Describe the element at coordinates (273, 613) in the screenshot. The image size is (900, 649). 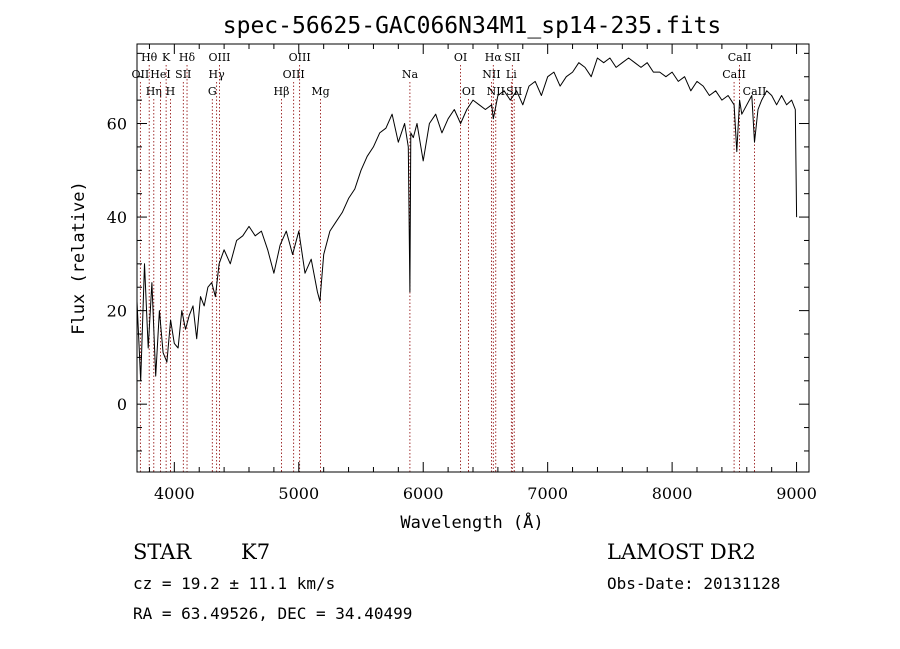
I see `sky-coordinates: RA = 63.49526, DEC = 34.40499` at that location.